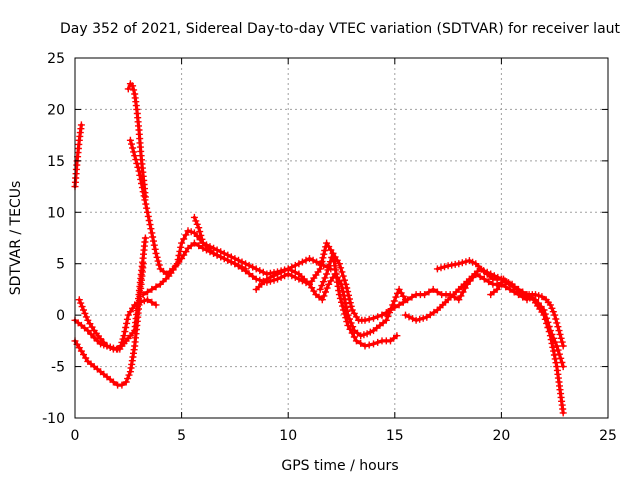 The height and width of the screenshot is (480, 640). Describe the element at coordinates (501, 436) in the screenshot. I see `x-tick-label: 20` at that location.